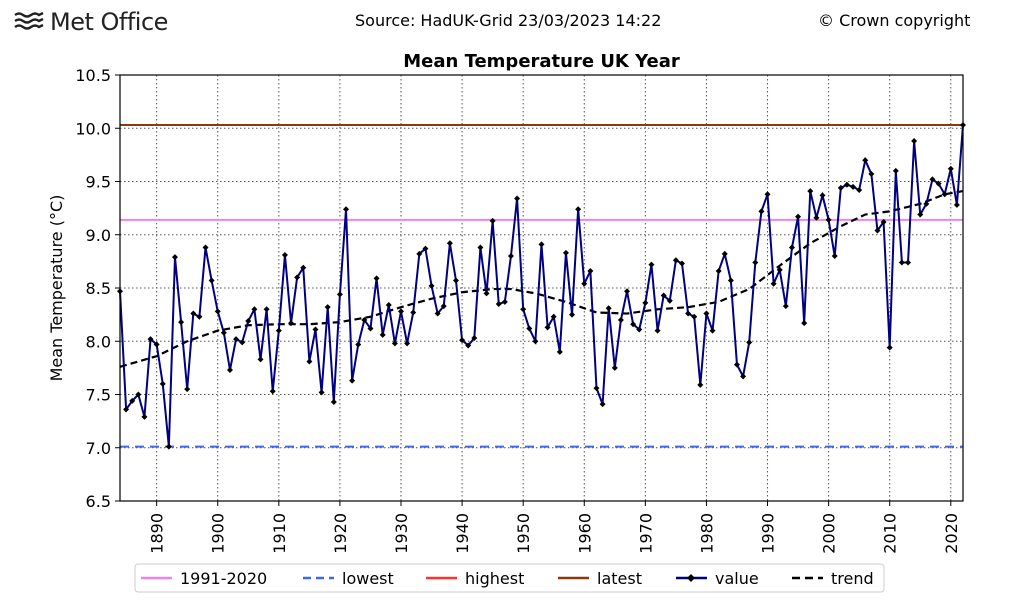  What do you see at coordinates (401, 533) in the screenshot?
I see `x-tick-label: 1930` at bounding box center [401, 533].